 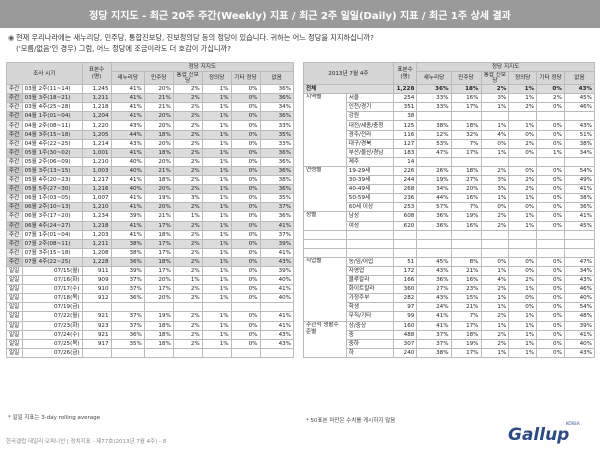 I want to click on row-group: 연령별, so click(x=325, y=189).